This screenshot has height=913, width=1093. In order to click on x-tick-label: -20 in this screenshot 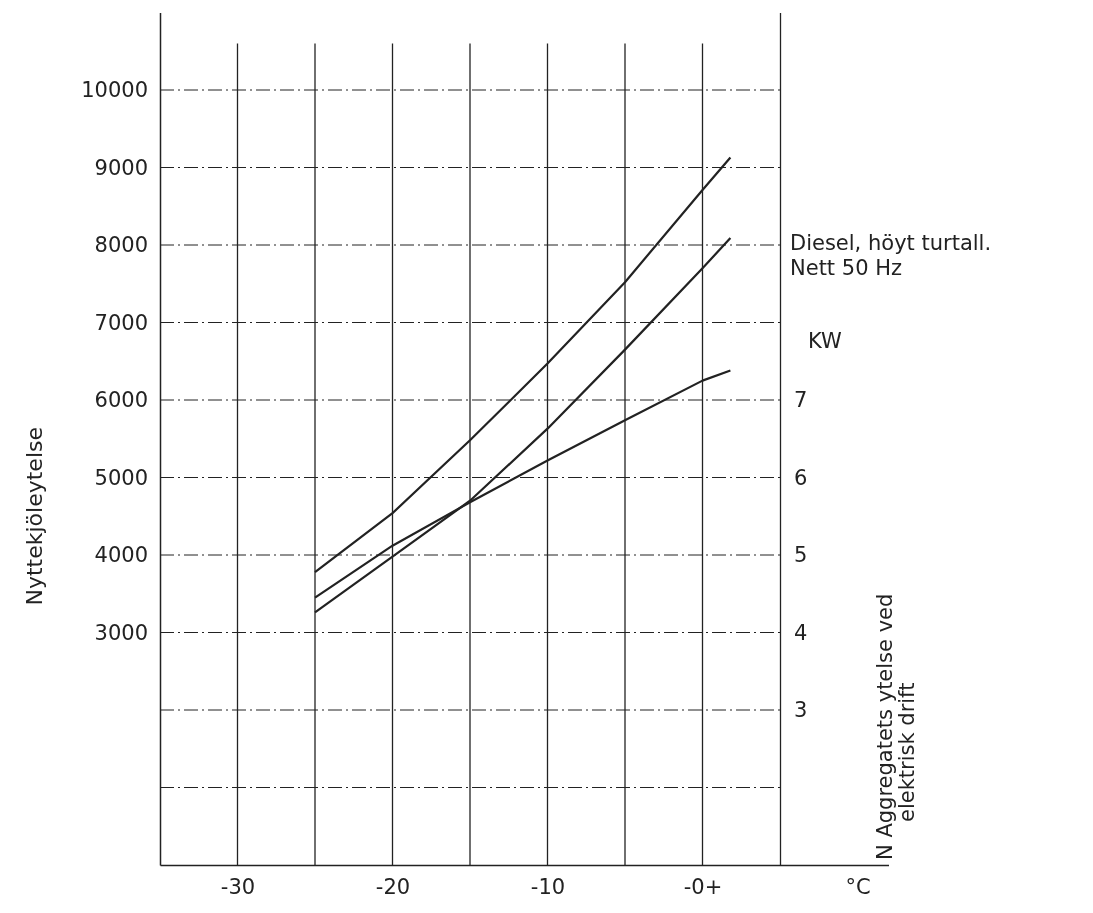, I will do `click(393, 886)`.